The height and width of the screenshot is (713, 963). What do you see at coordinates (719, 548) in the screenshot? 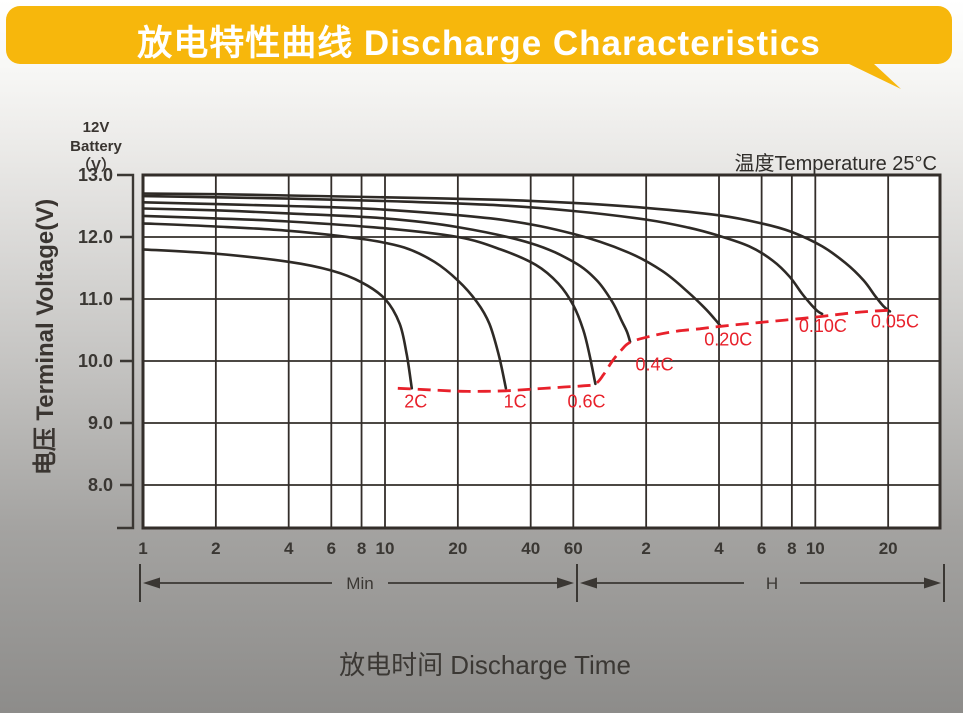
I see `x-tick-label-hour: 4` at bounding box center [719, 548].